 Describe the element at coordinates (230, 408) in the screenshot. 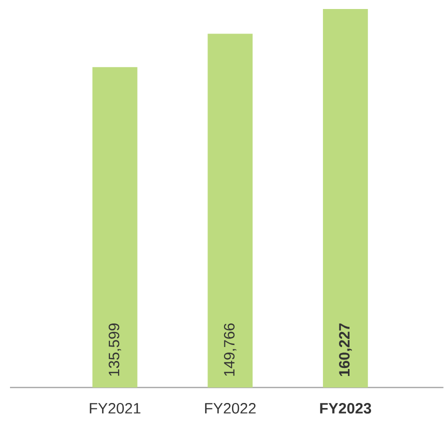

I see `x-tick-label: FY2022` at that location.